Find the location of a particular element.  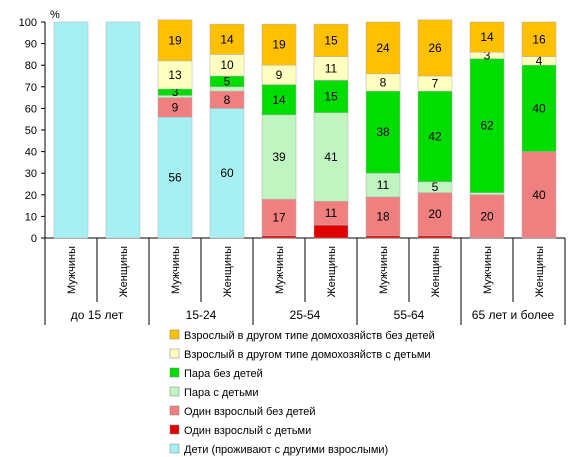

segment-value-label: 4 is located at coordinates (539, 61).